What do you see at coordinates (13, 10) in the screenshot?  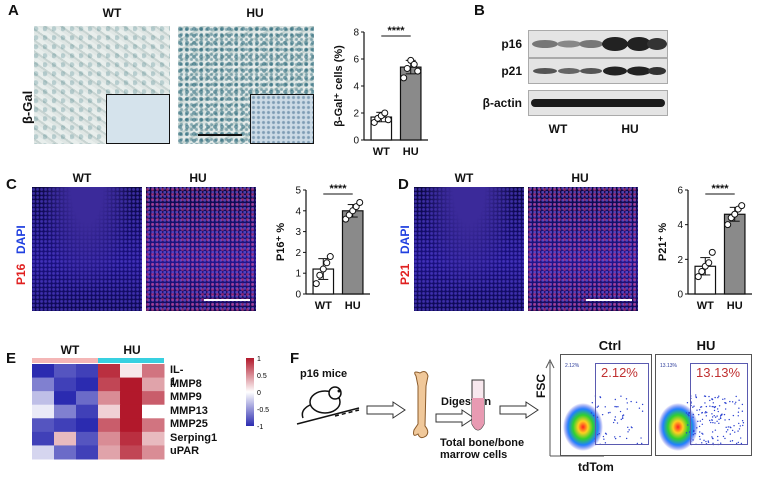 I see `panel-label-a: A` at bounding box center [13, 10].